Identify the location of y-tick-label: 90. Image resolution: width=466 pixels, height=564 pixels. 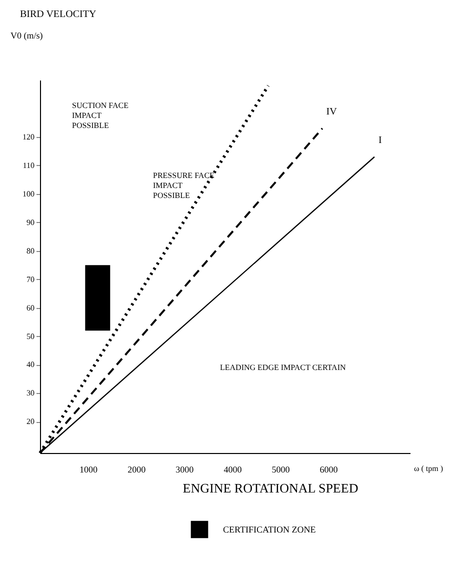
(30, 222).